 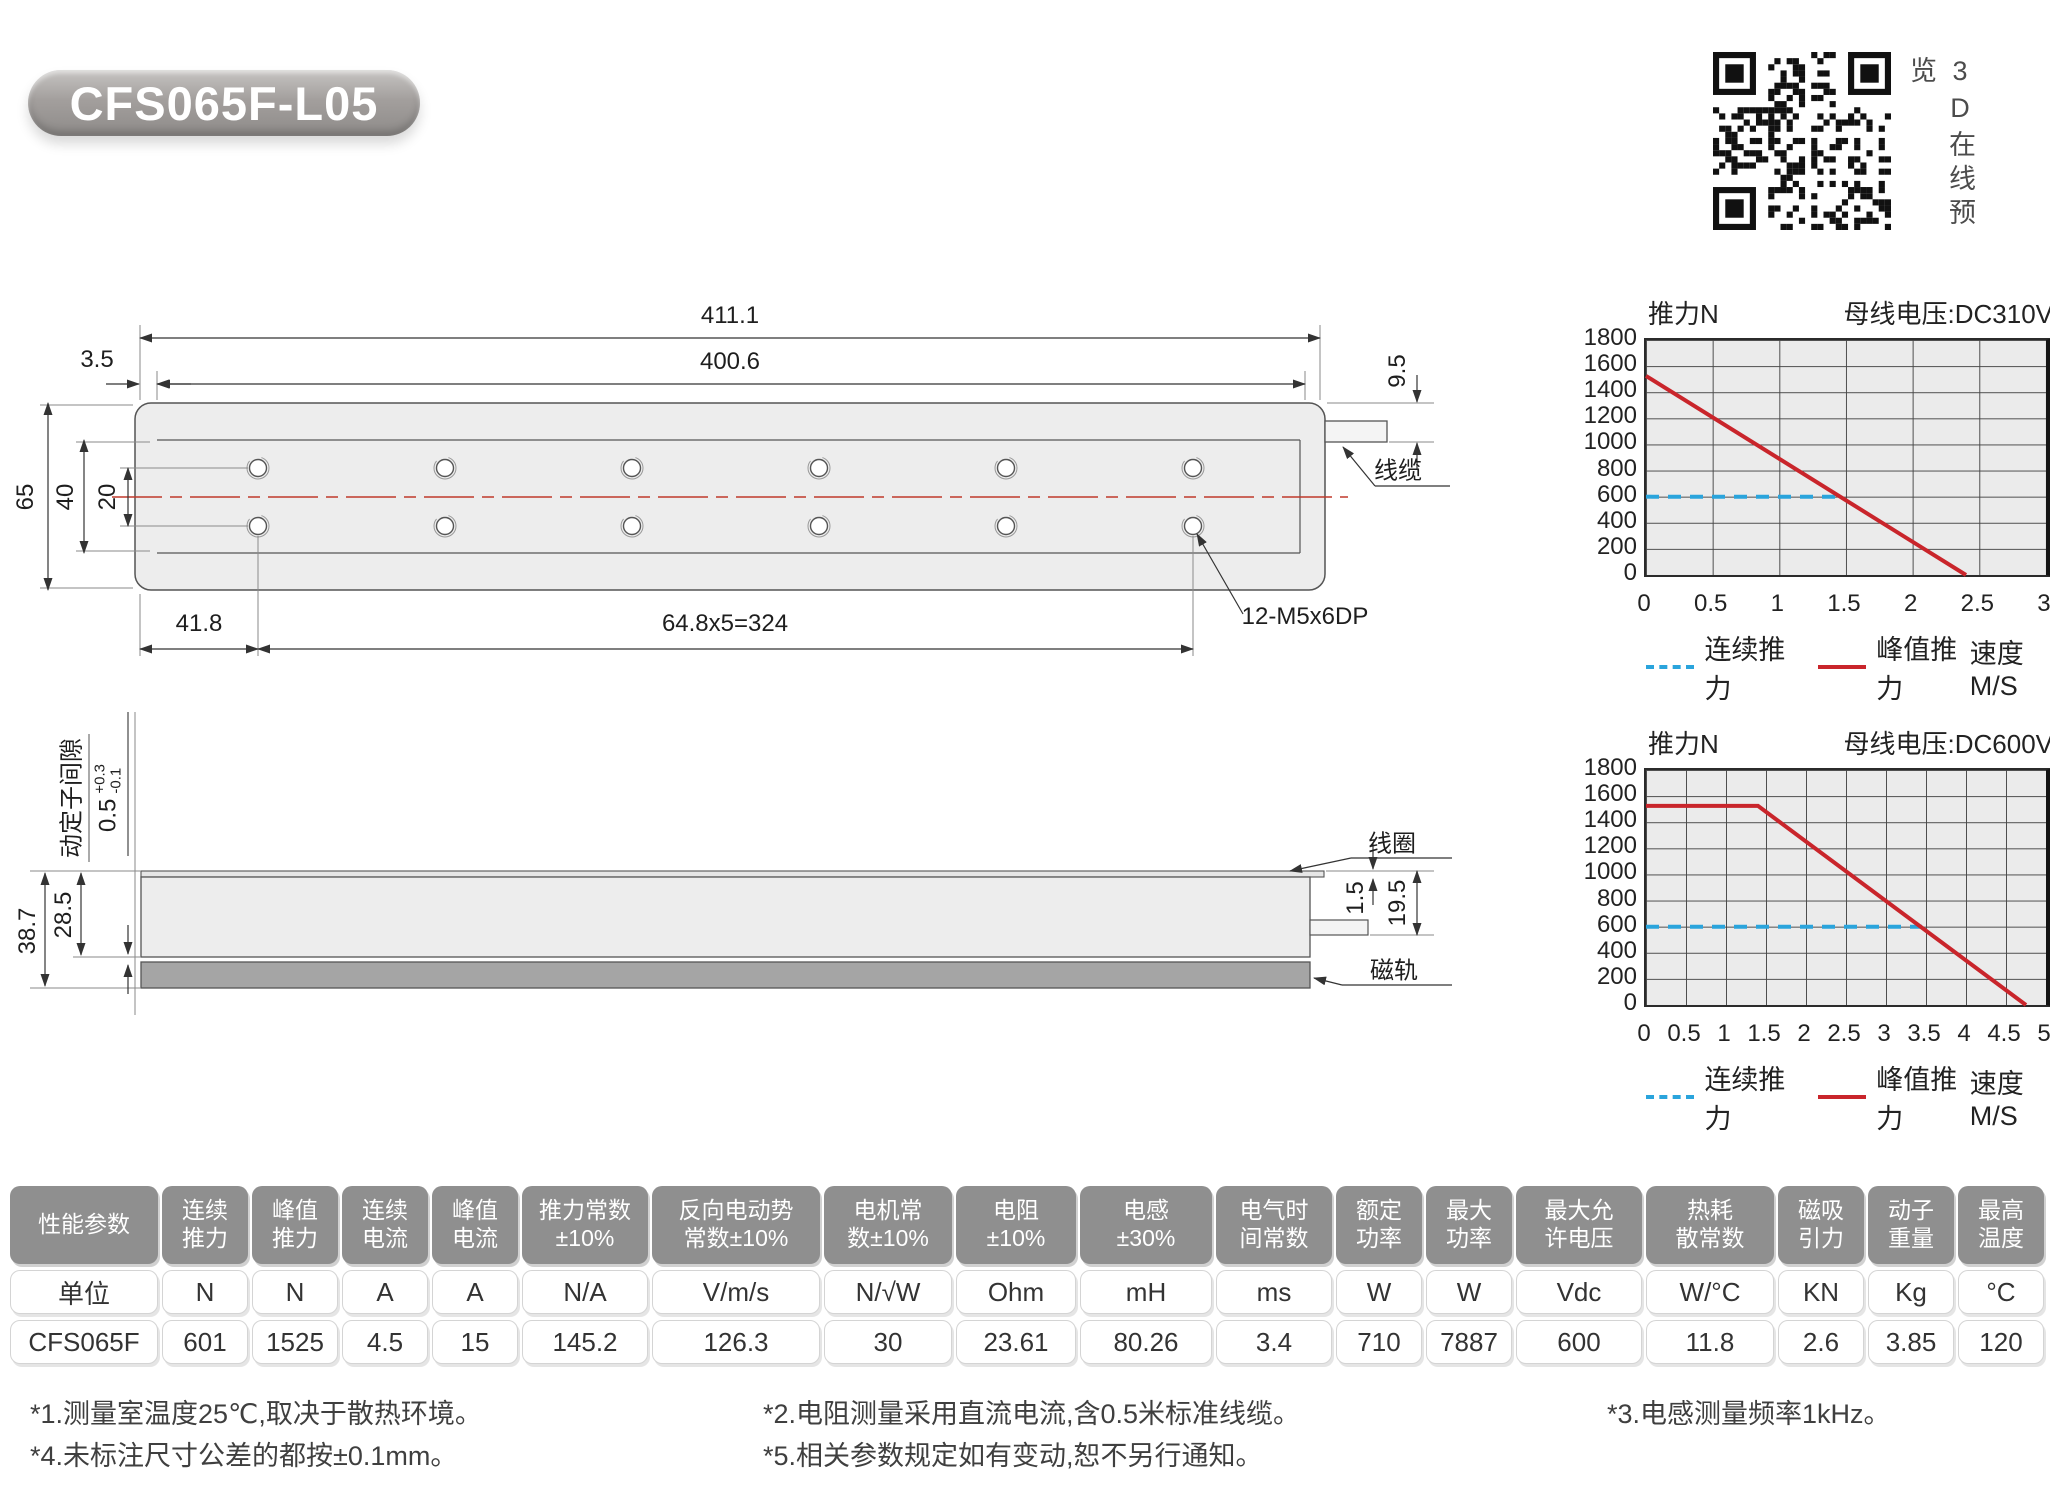 What do you see at coordinates (1847, 457) in the screenshot?
I see `plot-area` at bounding box center [1847, 457].